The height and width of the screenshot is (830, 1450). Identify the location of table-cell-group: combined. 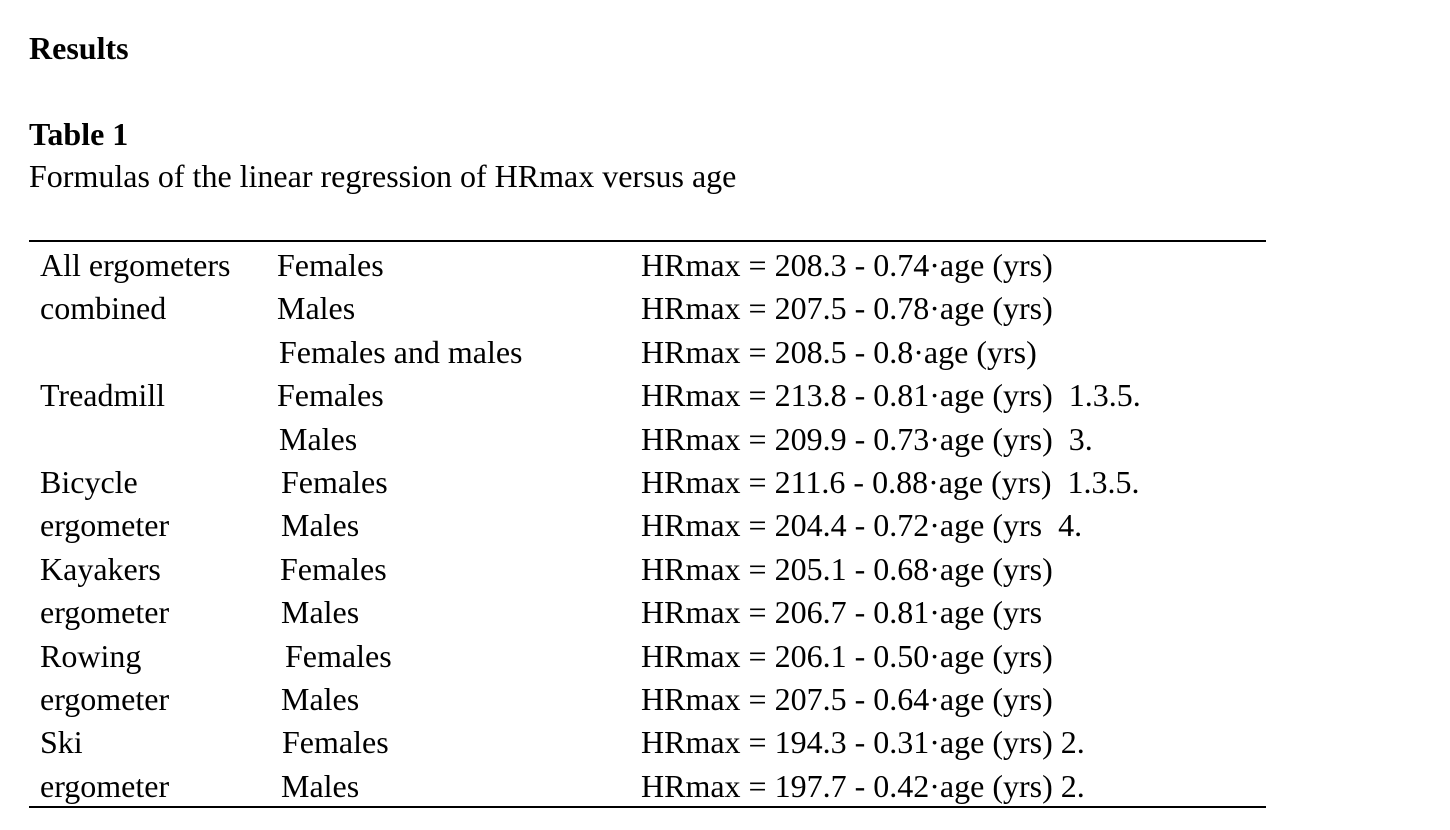
(103, 308).